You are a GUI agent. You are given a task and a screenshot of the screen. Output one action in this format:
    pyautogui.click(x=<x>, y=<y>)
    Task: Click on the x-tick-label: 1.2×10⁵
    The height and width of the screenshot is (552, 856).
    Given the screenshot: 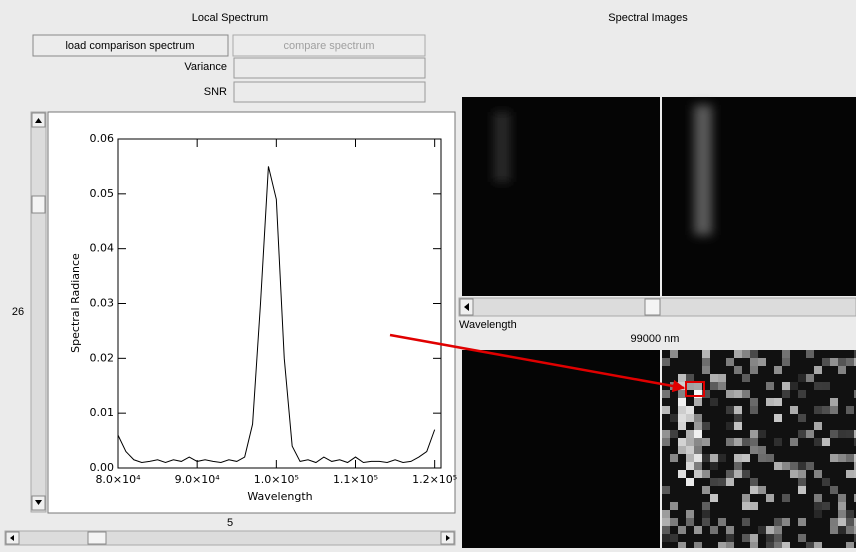 What is the action you would take?
    pyautogui.click(x=434, y=479)
    